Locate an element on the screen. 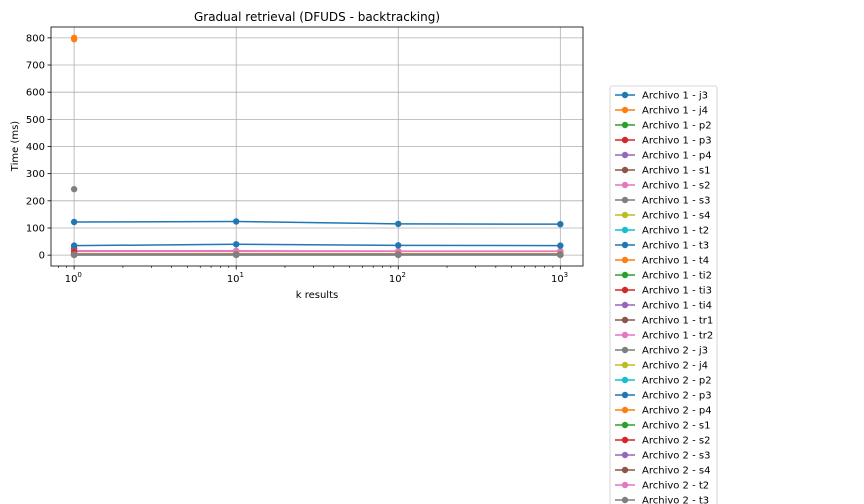  legend-label: Archivo 1 - t2 is located at coordinates (675, 231).